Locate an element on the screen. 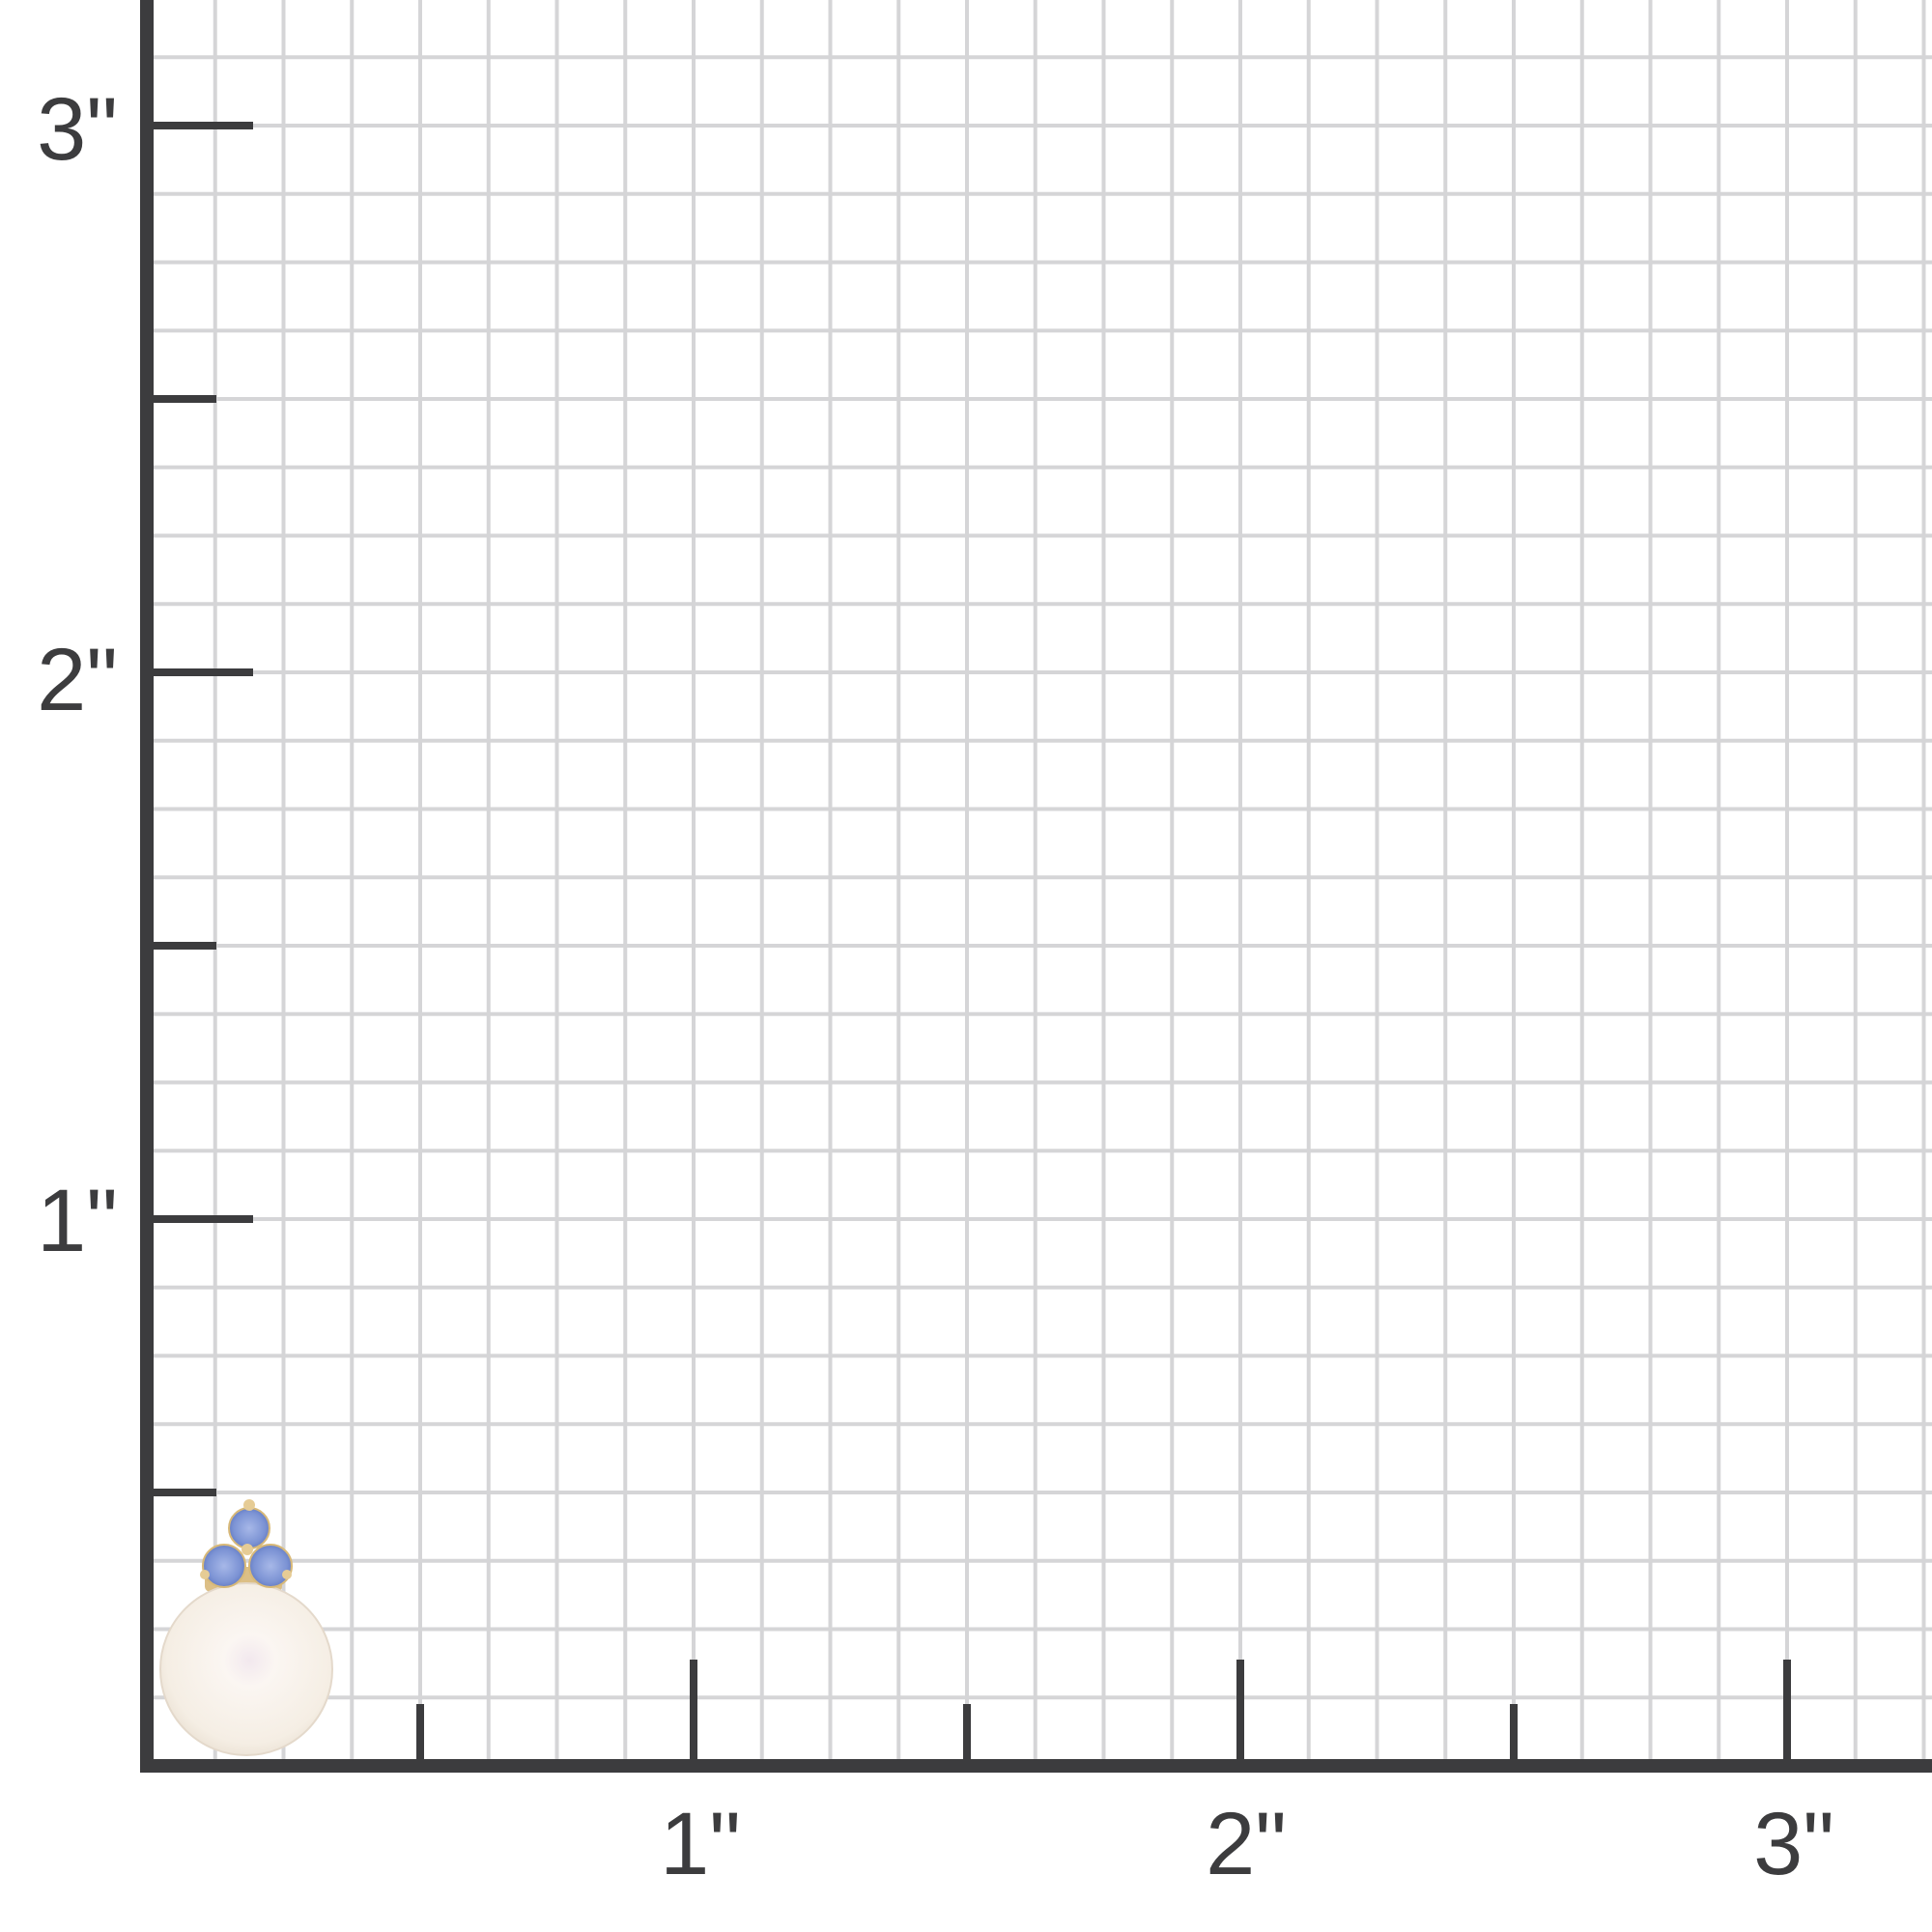 Image resolution: width=1932 pixels, height=1932 pixels. sapphire-right is located at coordinates (270, 1566).